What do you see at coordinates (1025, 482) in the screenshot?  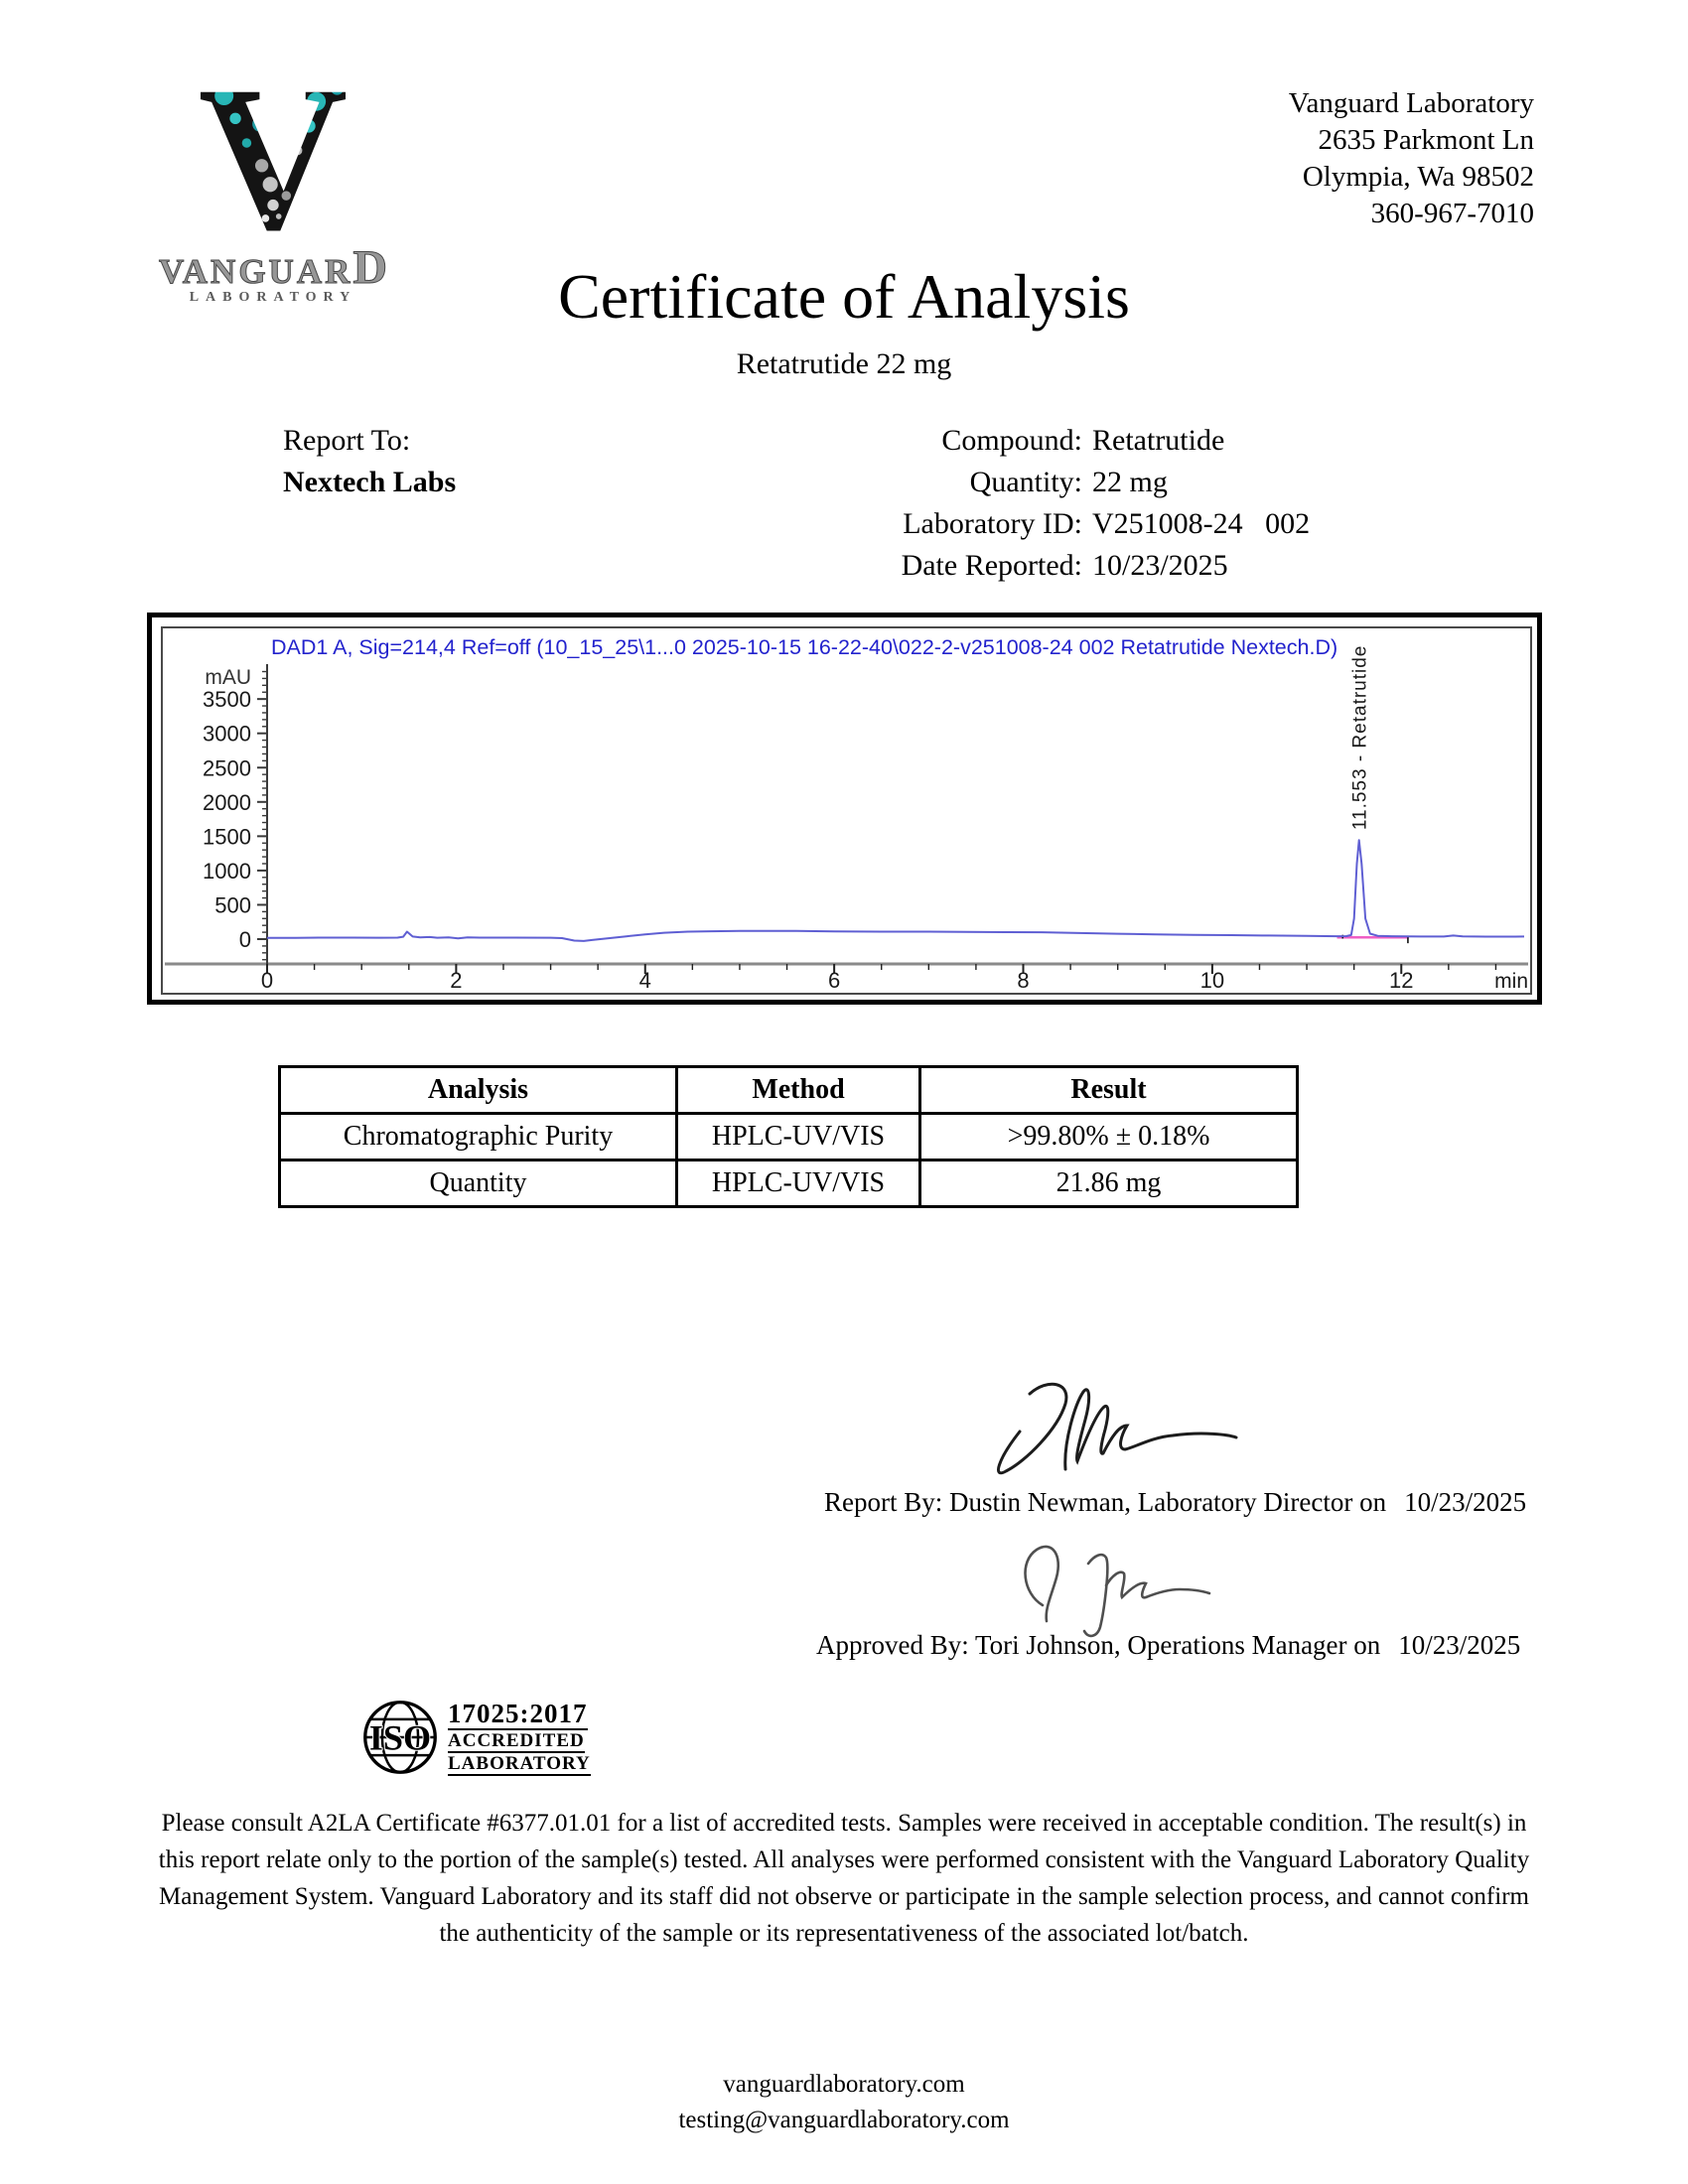 I see `quantity-label: Quantity:` at bounding box center [1025, 482].